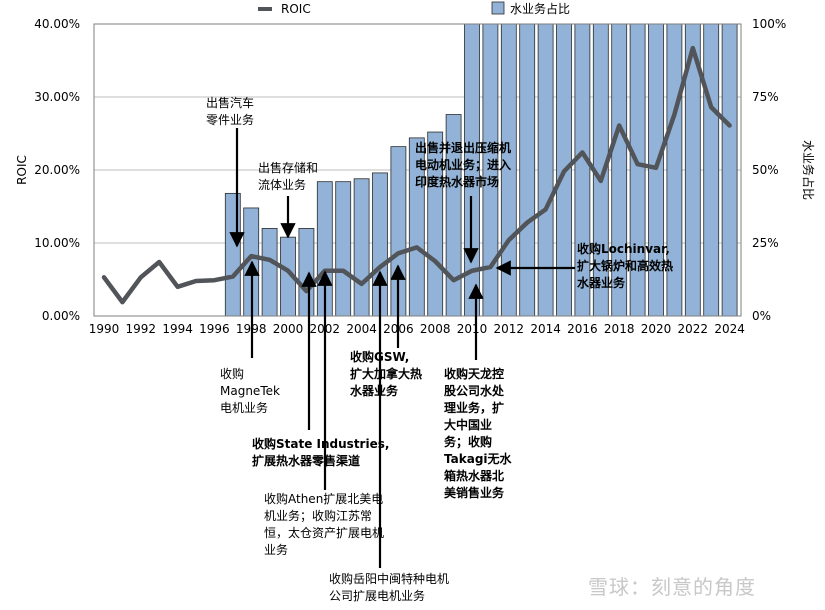 The width and height of the screenshot is (825, 610). I want to click on x-tick-label: 2010, so click(472, 329).